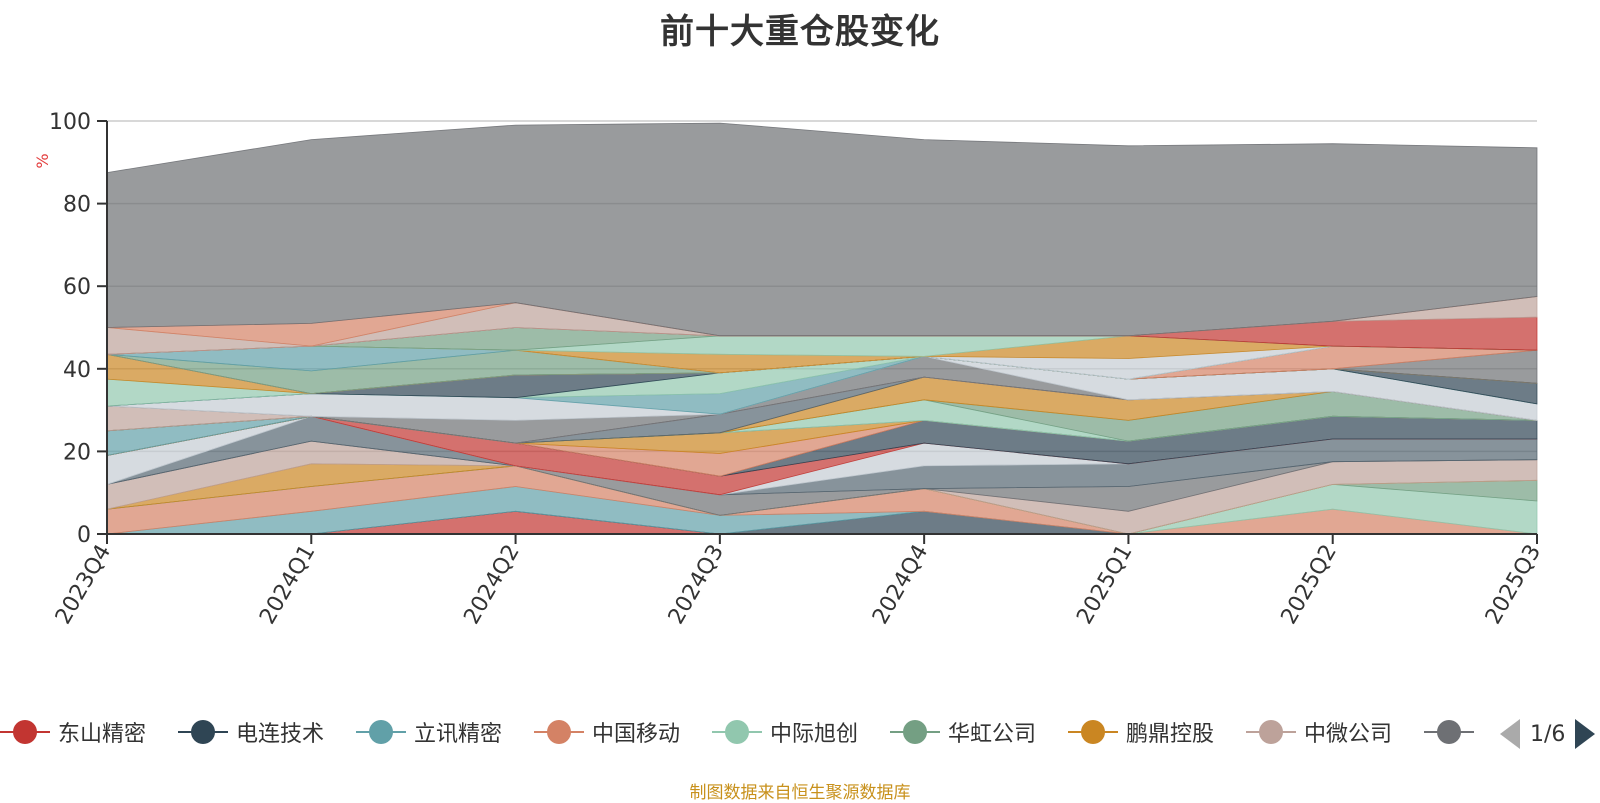 Image resolution: width=1600 pixels, height=803 pixels. What do you see at coordinates (458, 734) in the screenshot?
I see `legend-label: 立讯精密` at bounding box center [458, 734].